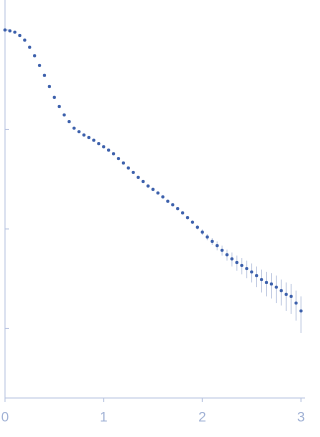 The image size is (320, 437). Describe the element at coordinates (202, 417) in the screenshot. I see `x-tick-label: 2` at that location.